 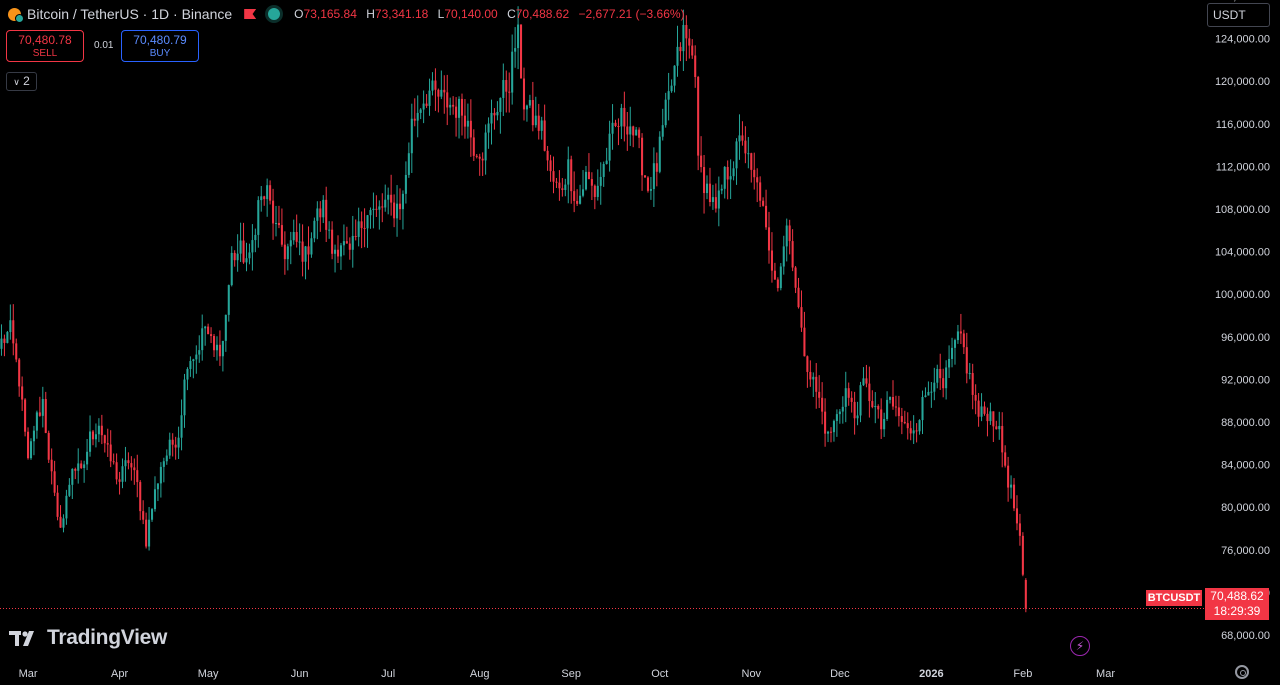 What do you see at coordinates (160, 46) in the screenshot?
I see `buy-button: 70,480.79 BUY` at bounding box center [160, 46].